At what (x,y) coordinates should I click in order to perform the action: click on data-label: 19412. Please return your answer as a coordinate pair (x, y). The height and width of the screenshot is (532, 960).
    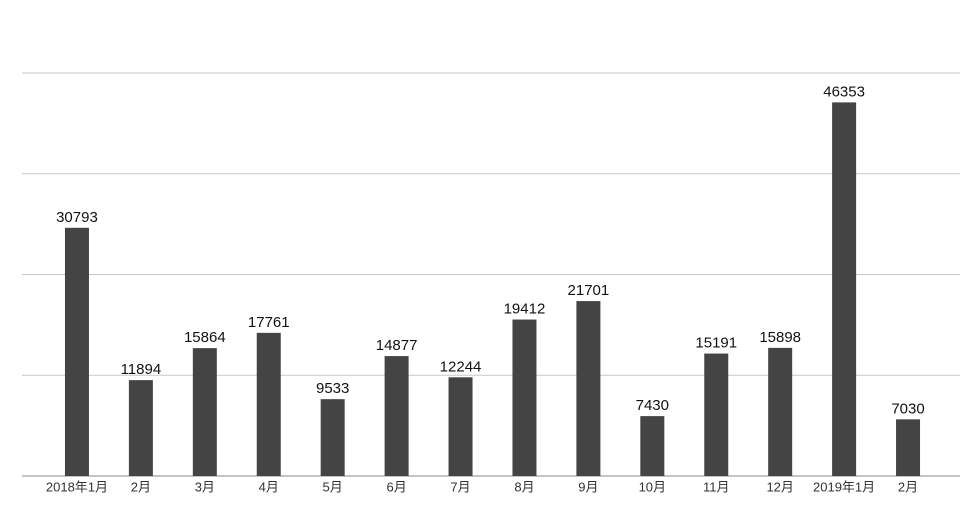
    Looking at the image, I should click on (525, 309).